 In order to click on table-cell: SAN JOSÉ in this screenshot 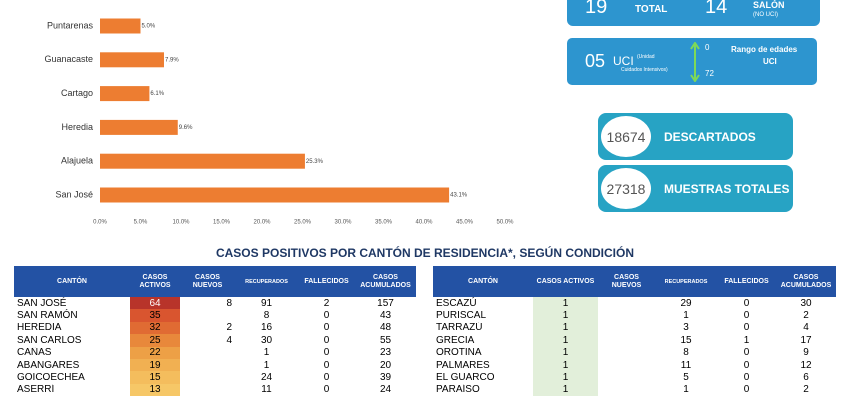, I will do `click(42, 303)`.